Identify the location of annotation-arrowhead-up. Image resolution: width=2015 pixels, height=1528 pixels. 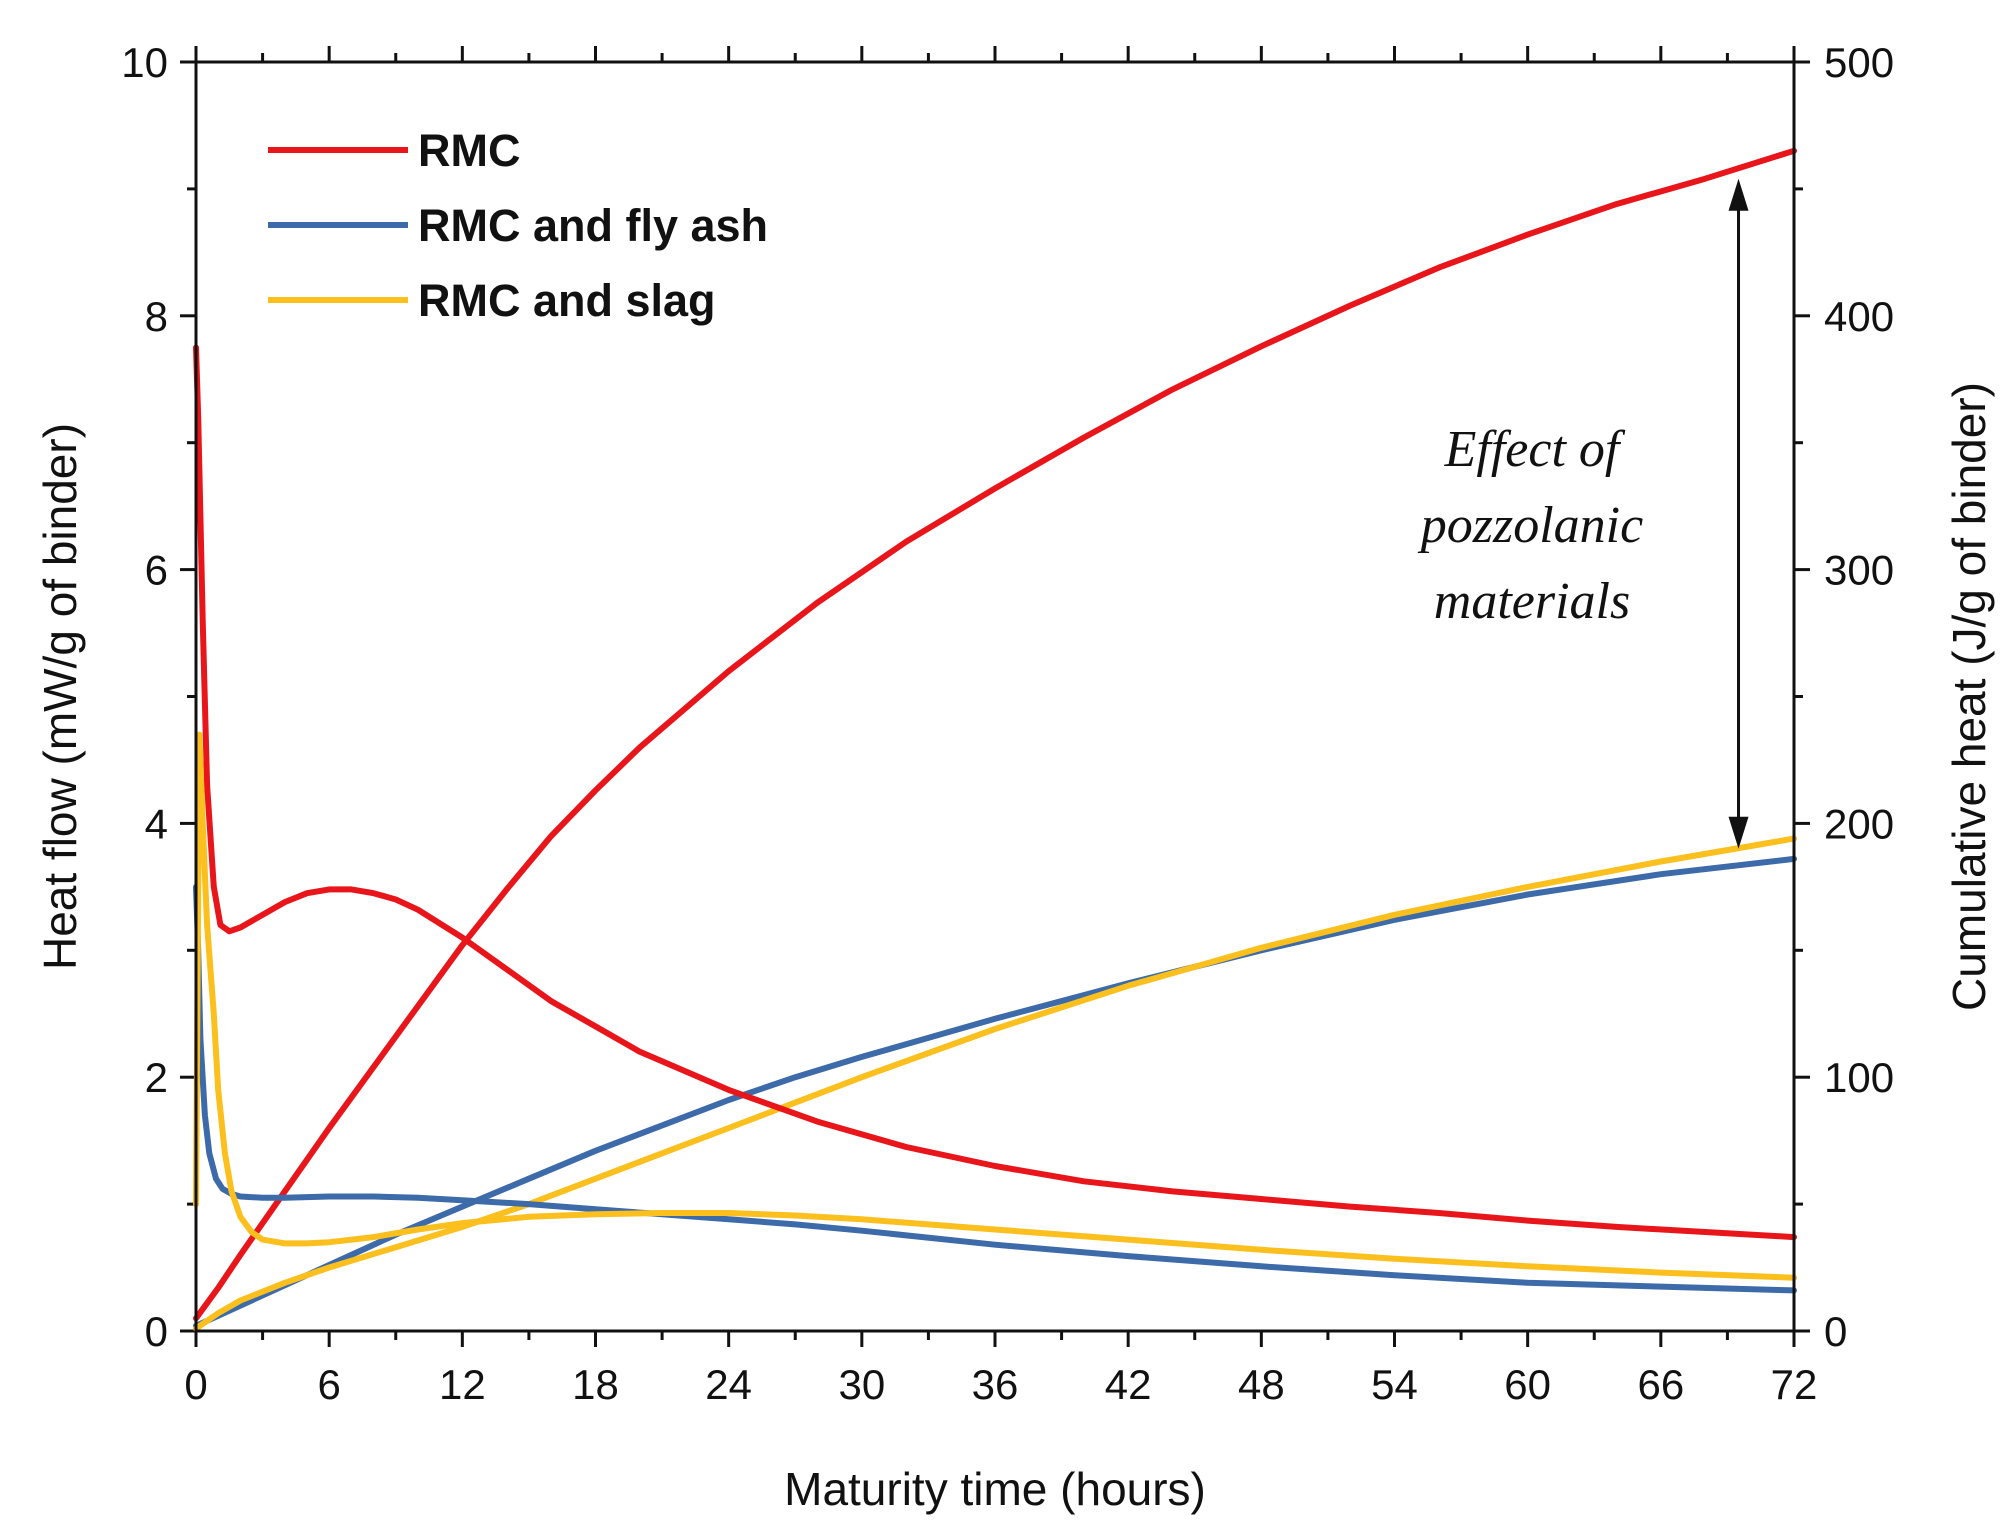
(1738, 194).